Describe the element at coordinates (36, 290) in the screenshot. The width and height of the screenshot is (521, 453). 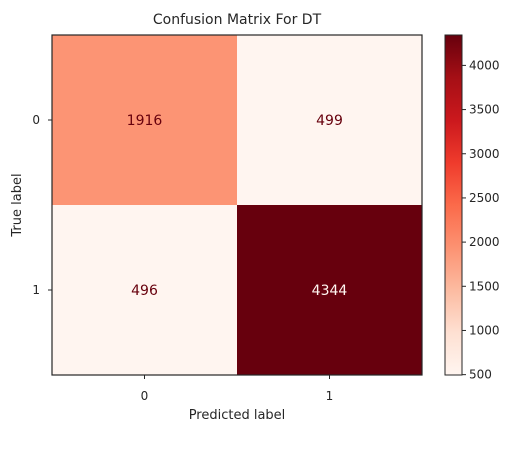
I see `y-tick-label: 1` at that location.